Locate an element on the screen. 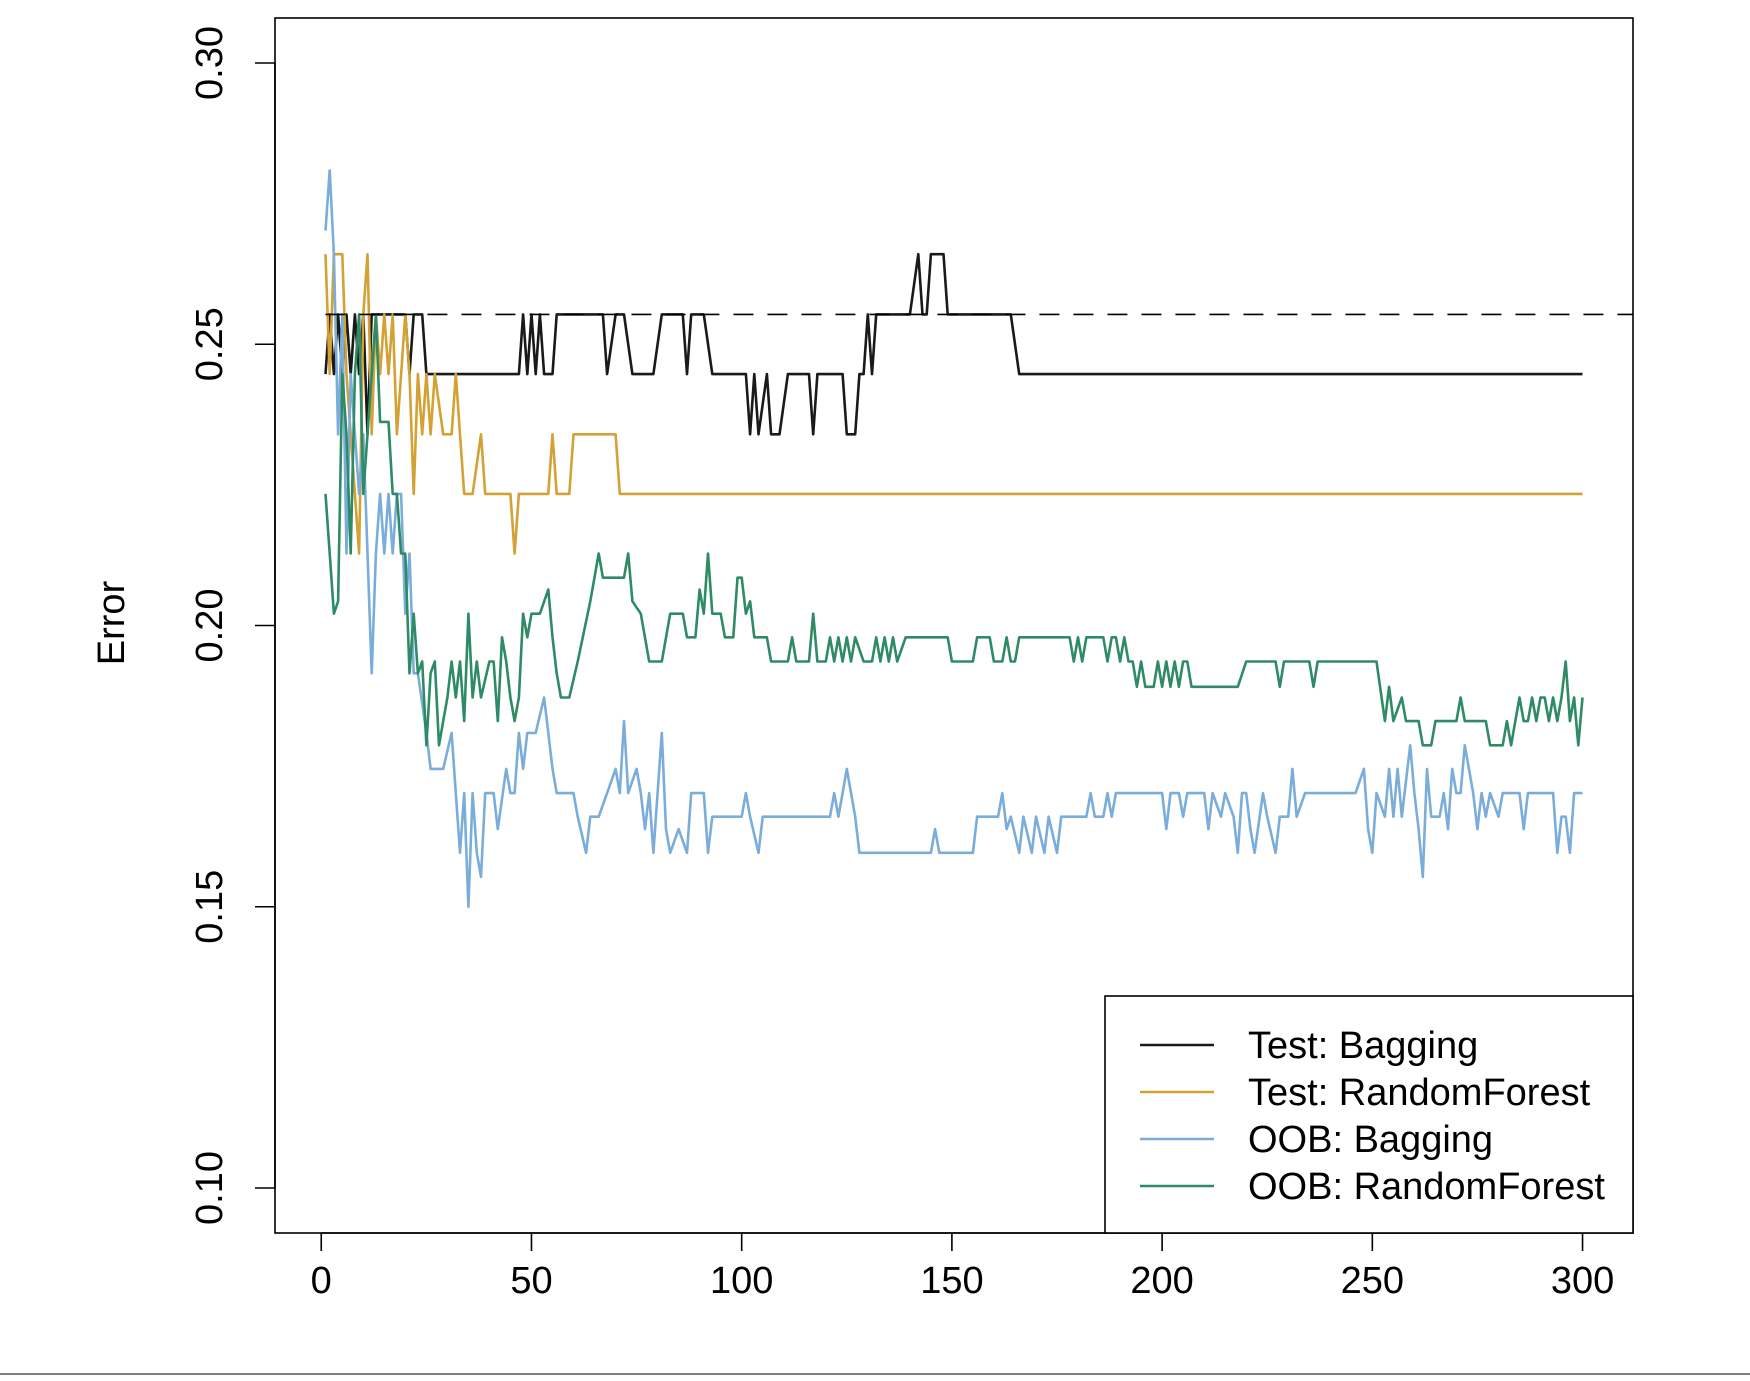 The width and height of the screenshot is (1750, 1381). y-tick-label: 0.30 is located at coordinates (210, 63).